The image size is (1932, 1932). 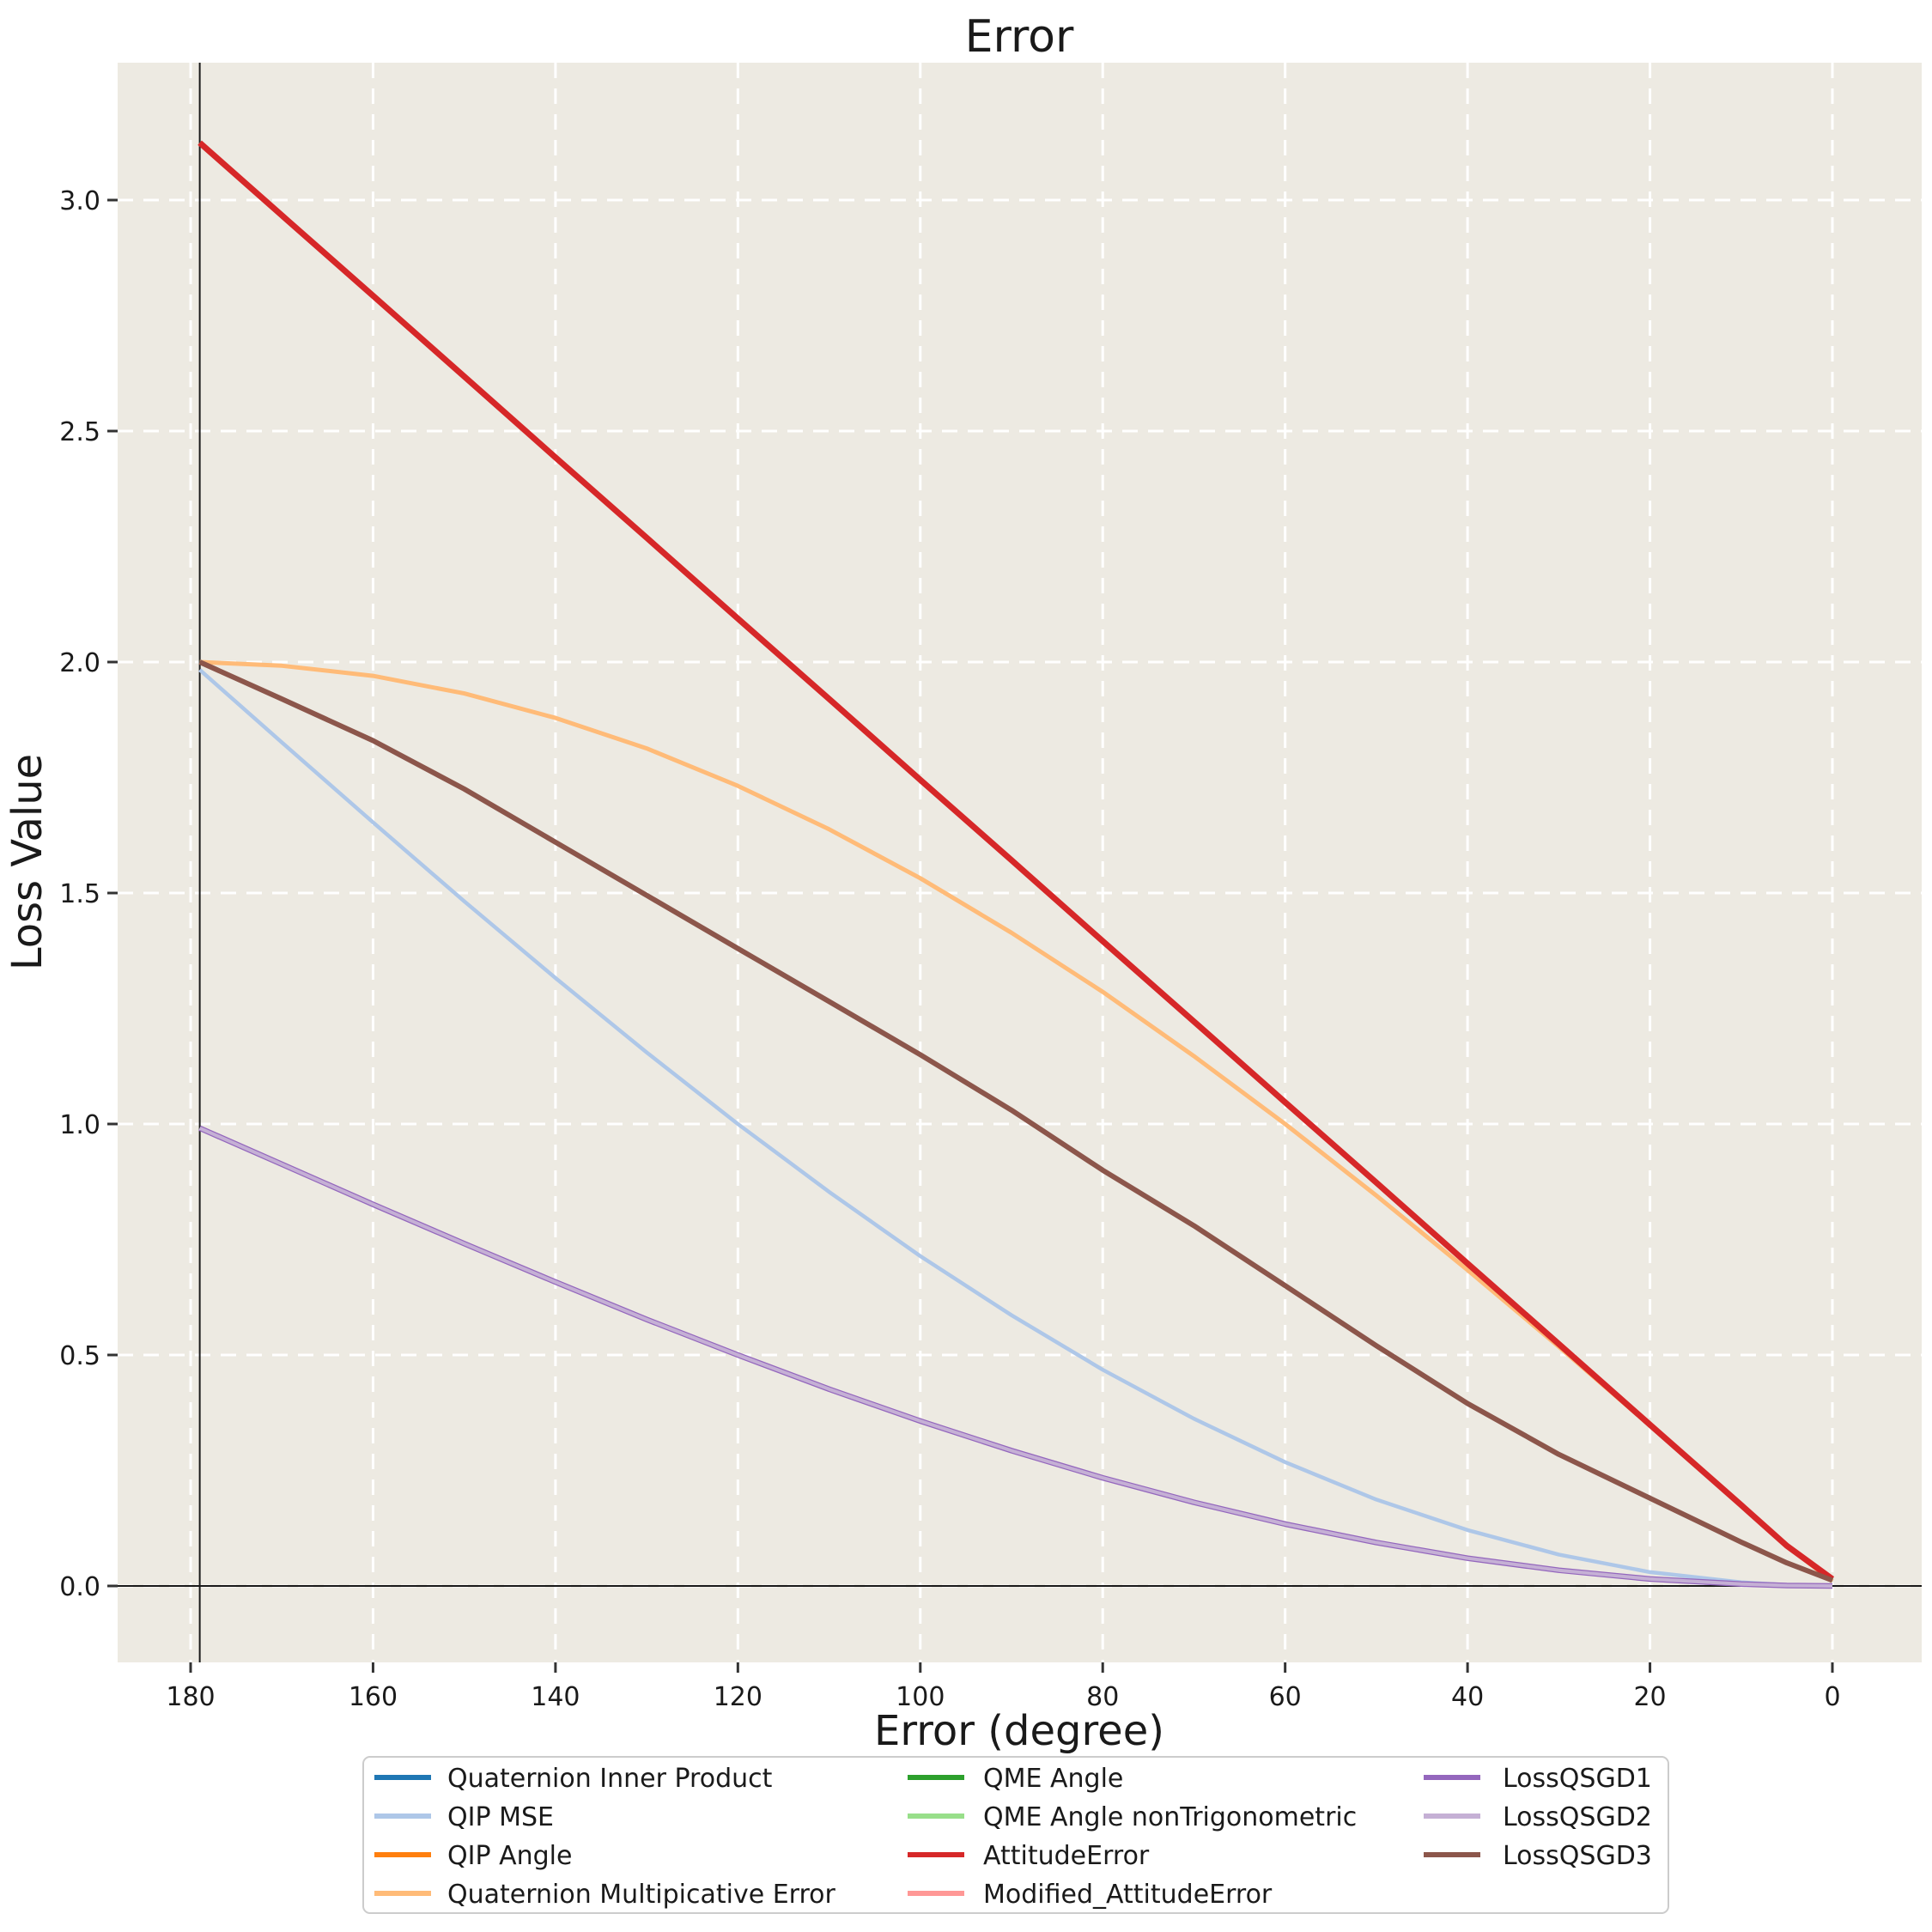 What do you see at coordinates (501, 1817) in the screenshot?
I see `legend-entry-label: QIP MSE` at bounding box center [501, 1817].